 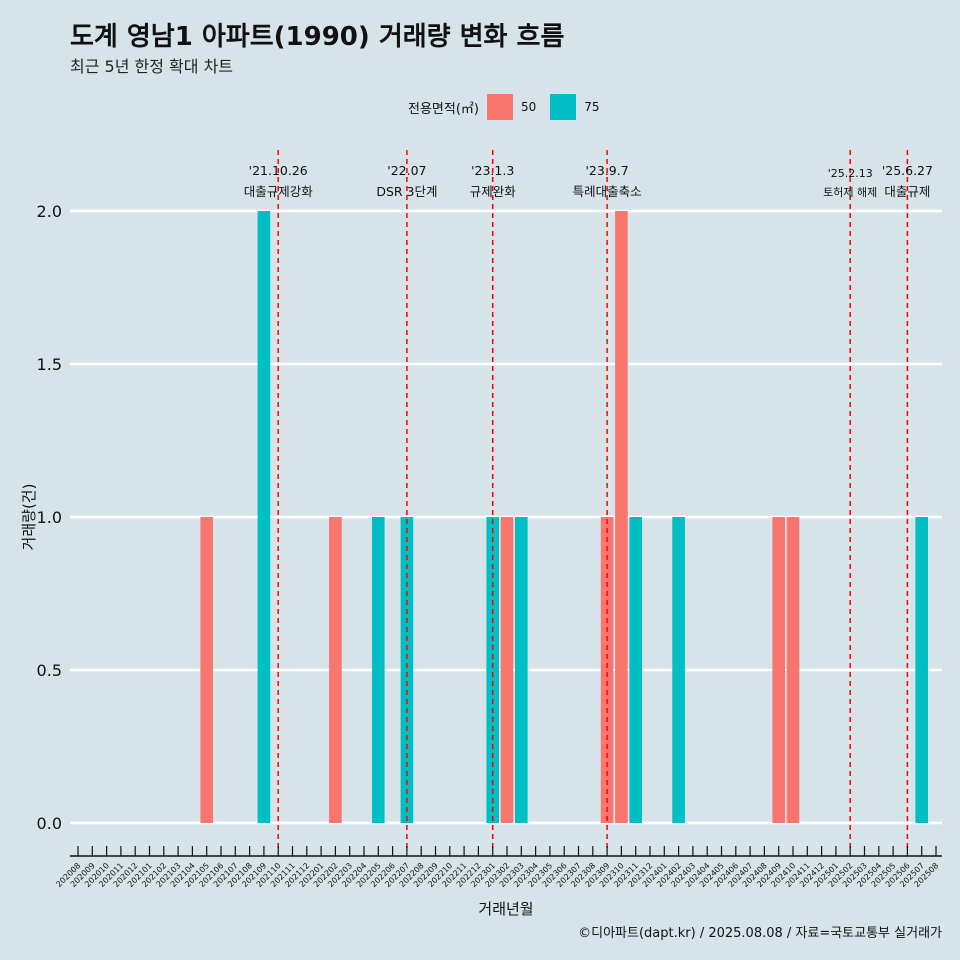 I want to click on x-axis-label: 거래년월, so click(x=505, y=909).